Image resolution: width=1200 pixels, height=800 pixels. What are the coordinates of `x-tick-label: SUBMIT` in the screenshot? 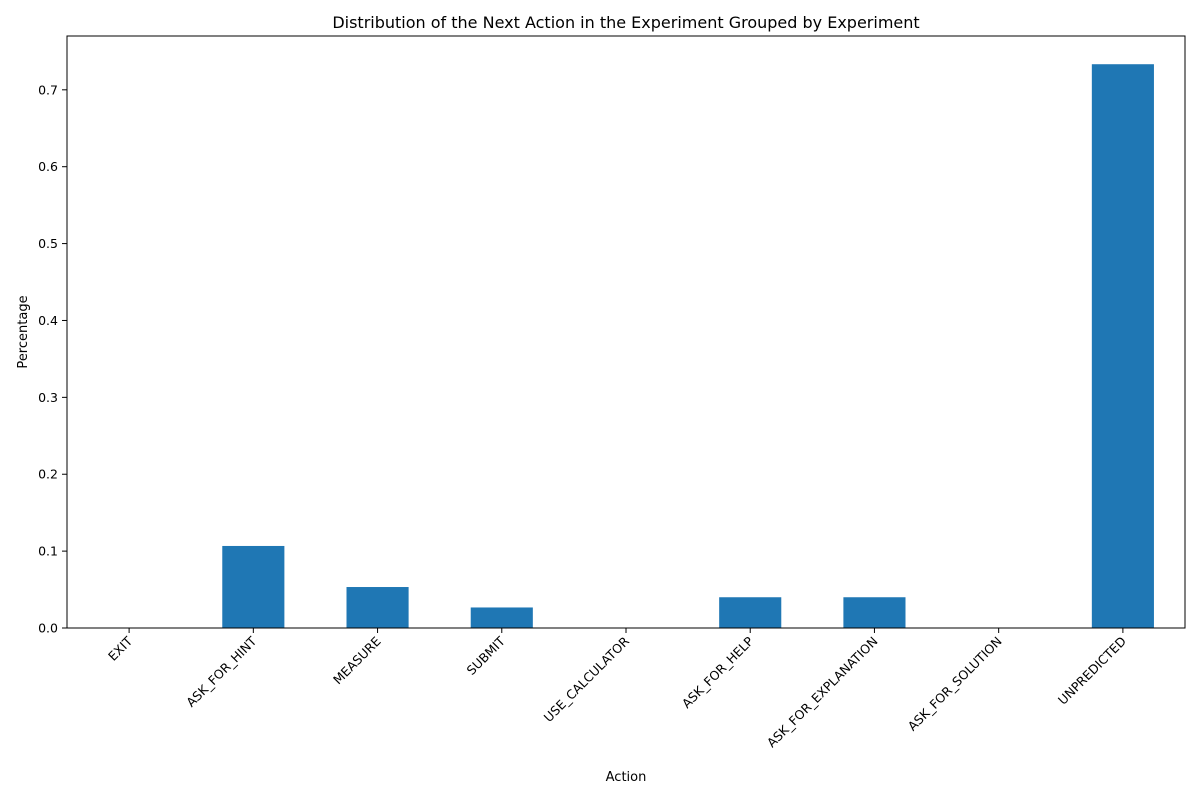 It's located at (486, 655).